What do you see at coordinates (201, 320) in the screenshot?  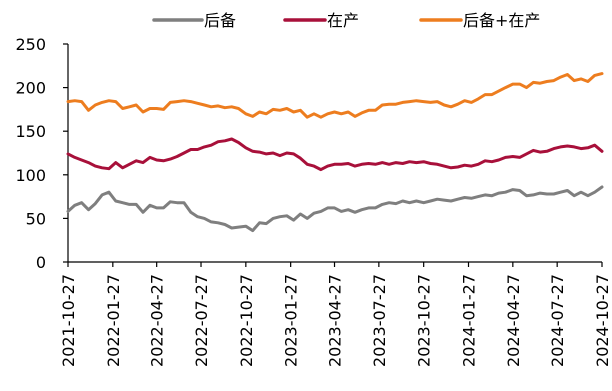 I see `x-tick-label: 2022-07-27` at bounding box center [201, 320].